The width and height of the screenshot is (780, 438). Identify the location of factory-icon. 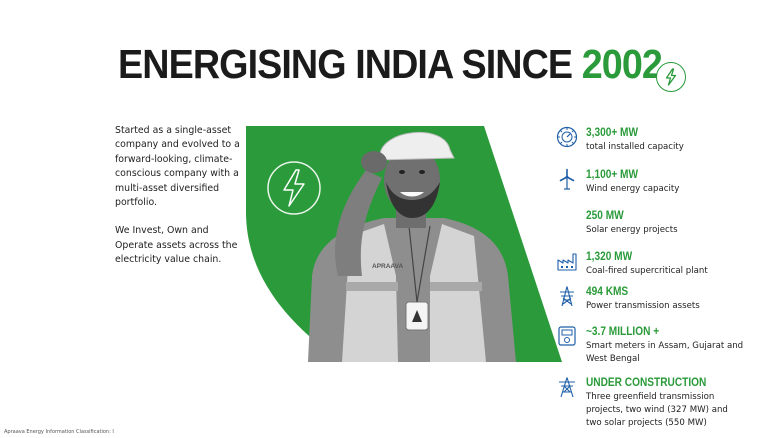
(567, 261).